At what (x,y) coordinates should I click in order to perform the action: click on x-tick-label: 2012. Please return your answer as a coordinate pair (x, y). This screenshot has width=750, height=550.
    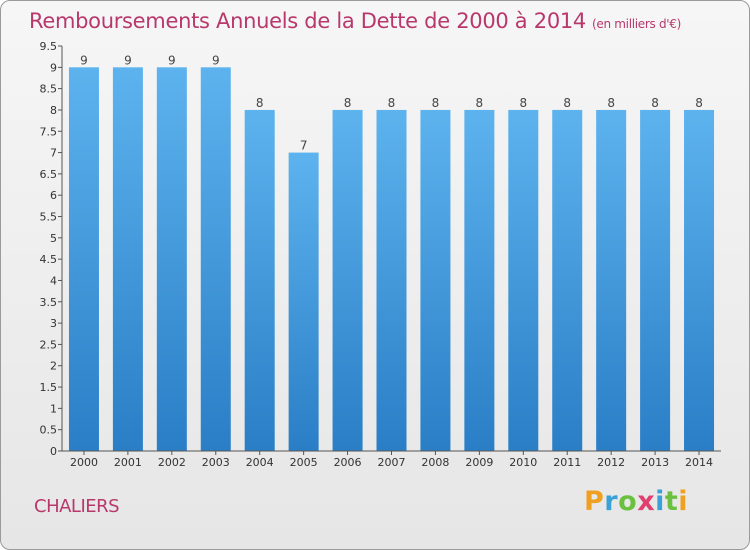
    Looking at the image, I should click on (611, 462).